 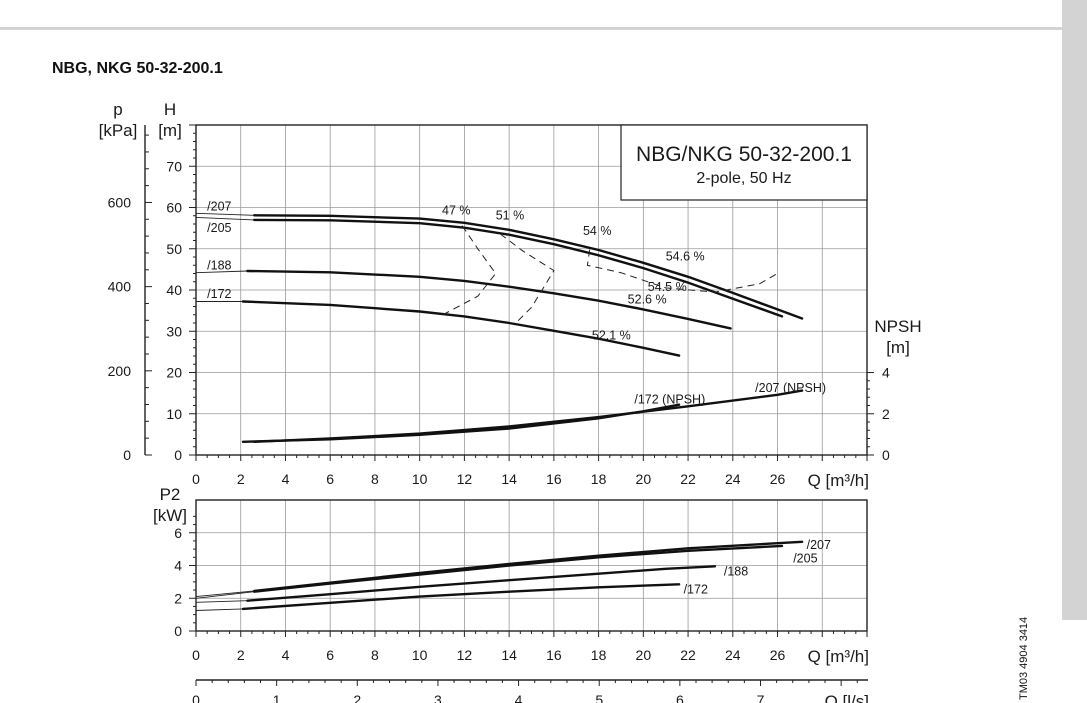 What do you see at coordinates (669, 399) in the screenshot?
I see `series-label: /172 (NPSH)` at bounding box center [669, 399].